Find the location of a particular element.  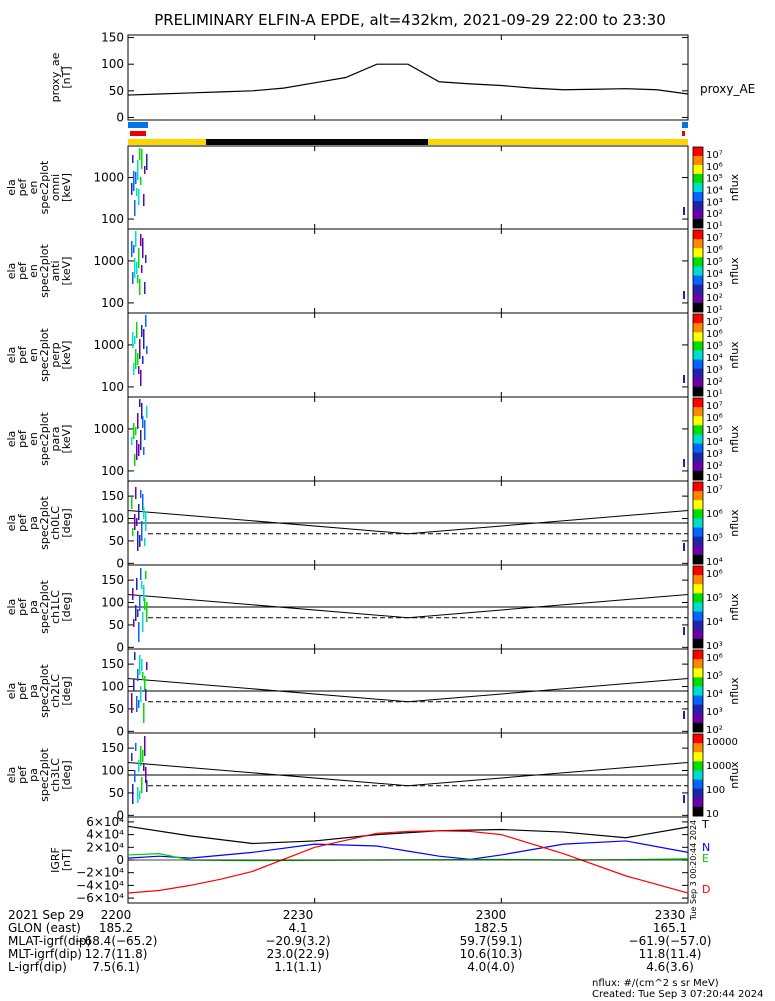

footer-row-value: 185.2 is located at coordinates (116, 928).